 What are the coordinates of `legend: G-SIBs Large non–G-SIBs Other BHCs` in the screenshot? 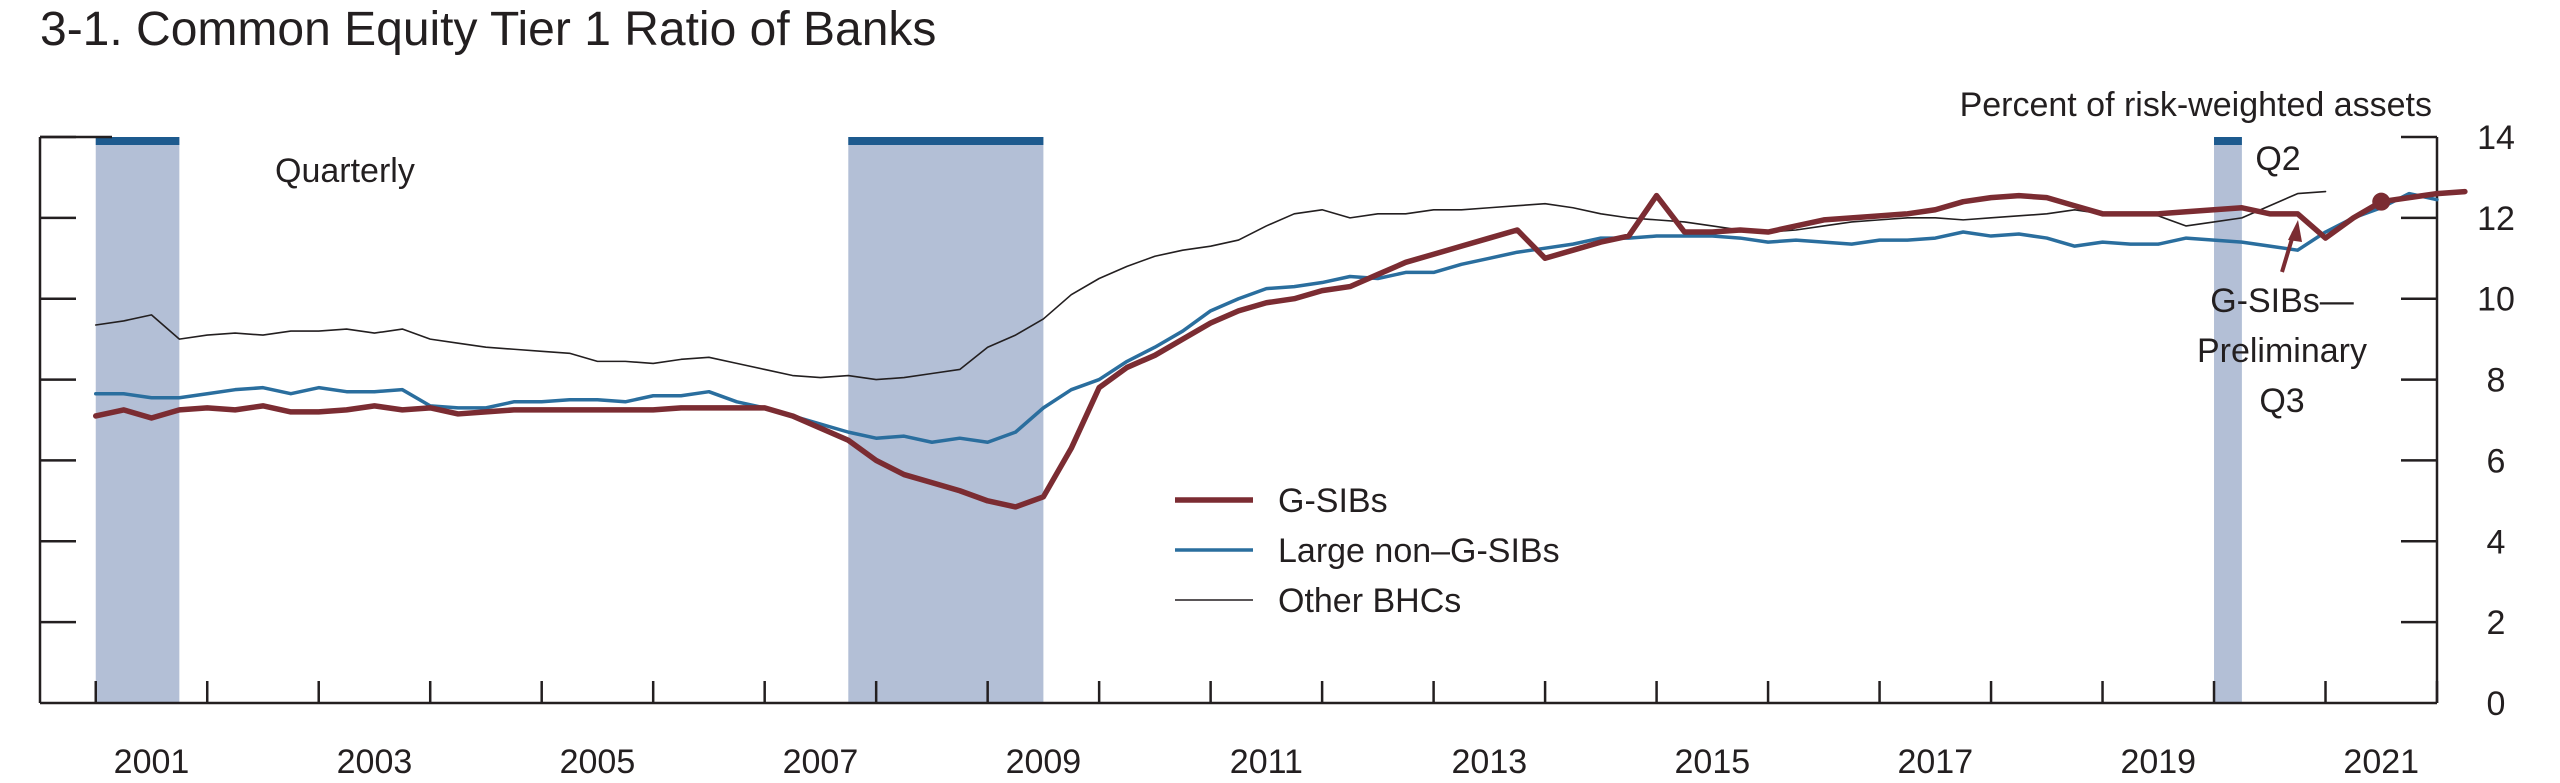 It's located at (1367, 551).